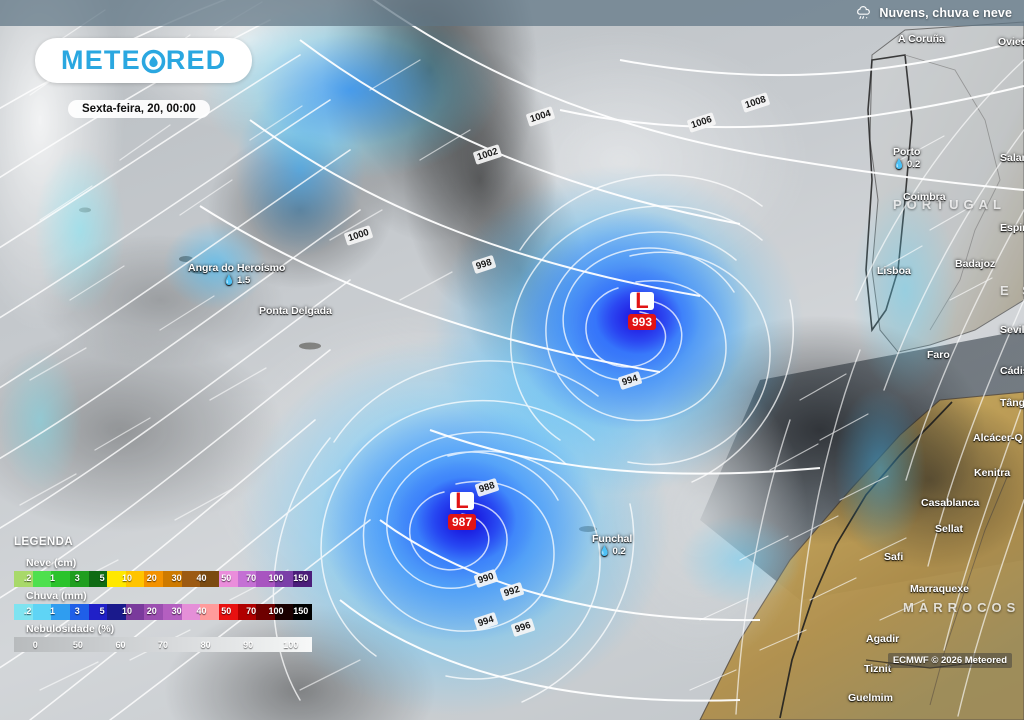 The width and height of the screenshot is (1024, 720). I want to click on legend-snow-tick: .2, so click(27, 578).